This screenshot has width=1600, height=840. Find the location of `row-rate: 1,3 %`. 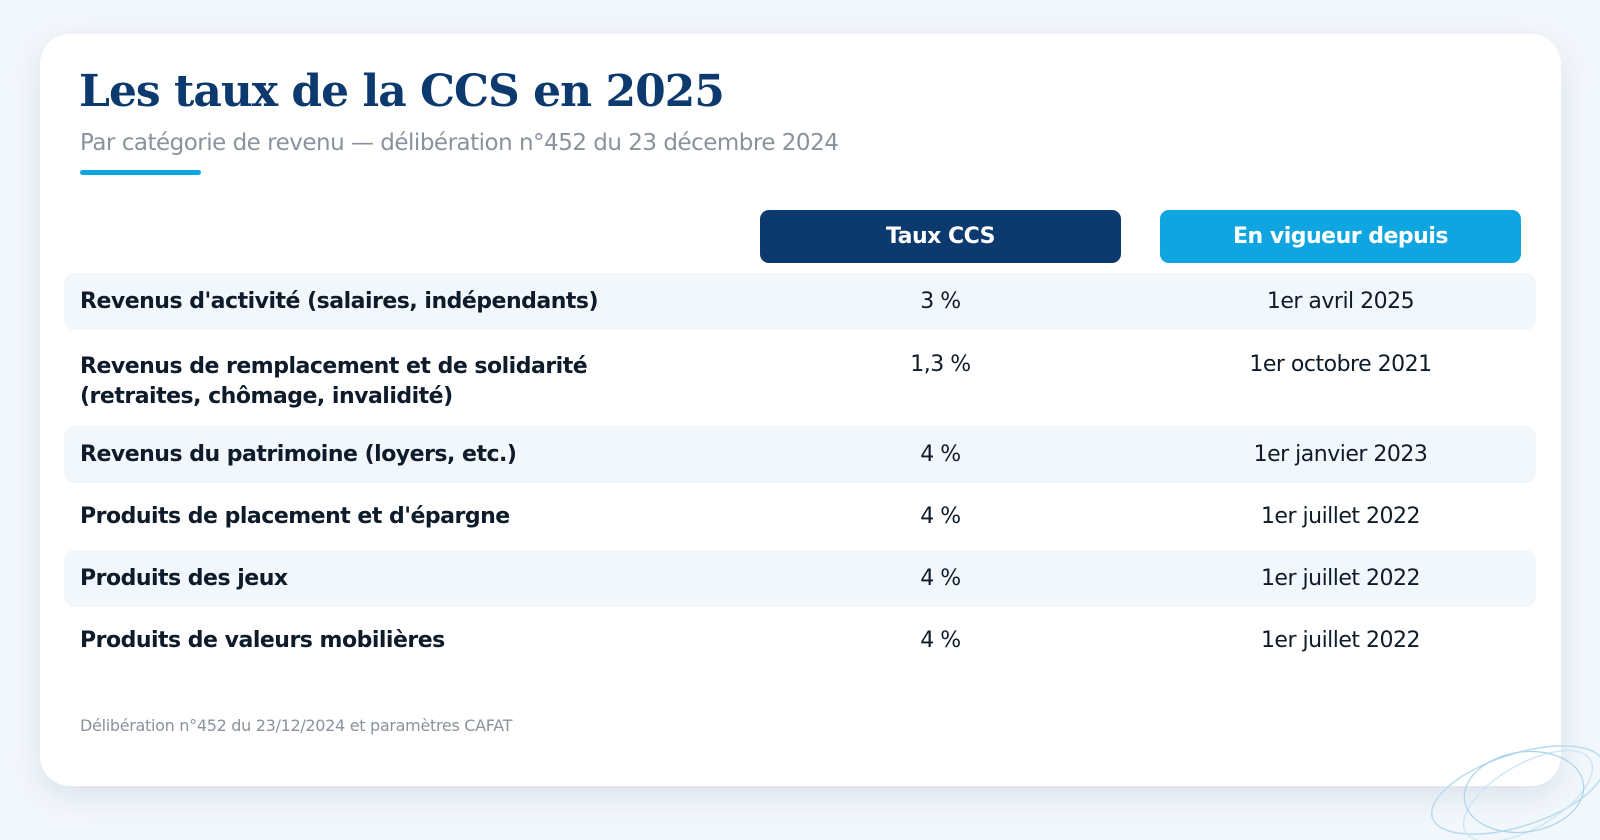

row-rate: 1,3 % is located at coordinates (940, 364).